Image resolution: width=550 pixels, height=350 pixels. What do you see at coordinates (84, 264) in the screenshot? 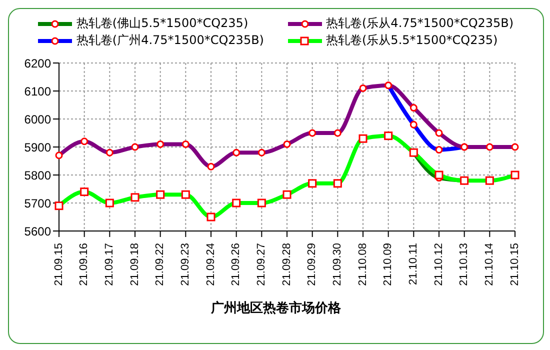
I see `x-tick-label: 21.09.16` at bounding box center [84, 264].